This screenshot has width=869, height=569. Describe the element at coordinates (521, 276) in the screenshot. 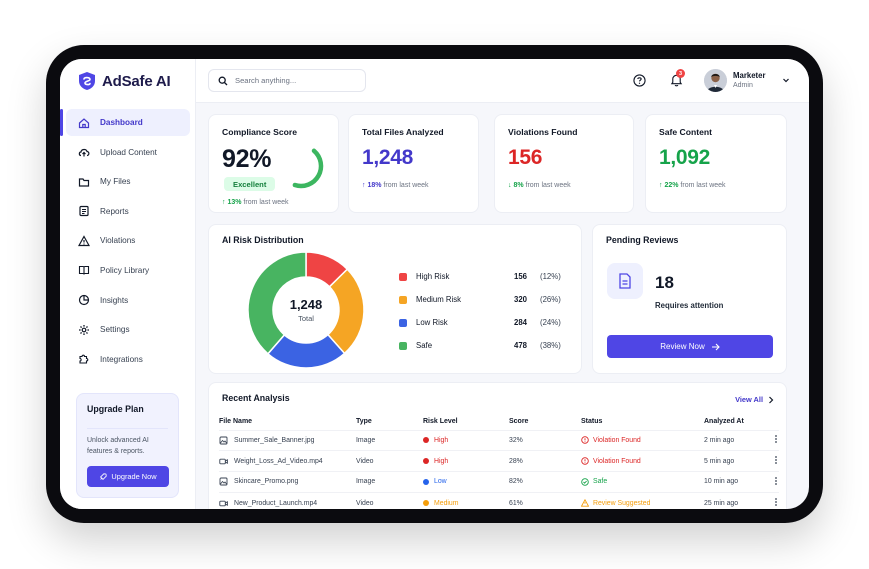

I see `legend-count: 156` at that location.